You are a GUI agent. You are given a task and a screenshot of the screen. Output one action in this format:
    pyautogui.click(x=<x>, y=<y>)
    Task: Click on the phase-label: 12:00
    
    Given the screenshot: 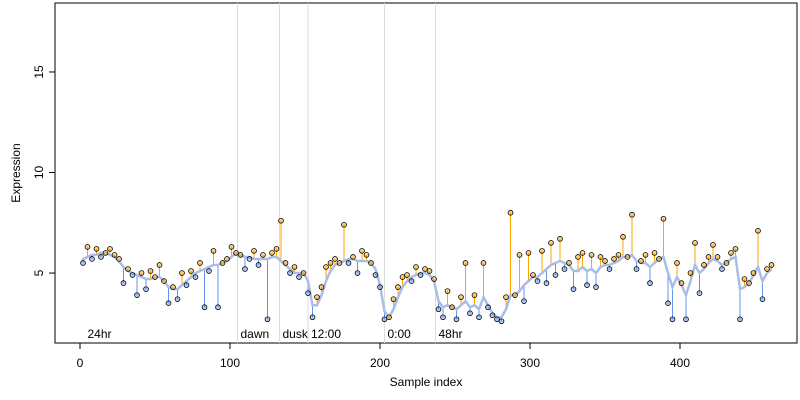 What is the action you would take?
    pyautogui.click(x=326, y=334)
    